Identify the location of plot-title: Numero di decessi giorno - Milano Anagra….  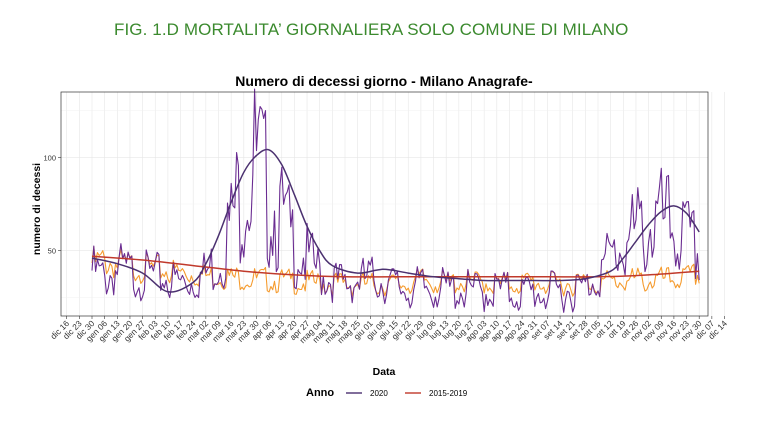
(384, 81).